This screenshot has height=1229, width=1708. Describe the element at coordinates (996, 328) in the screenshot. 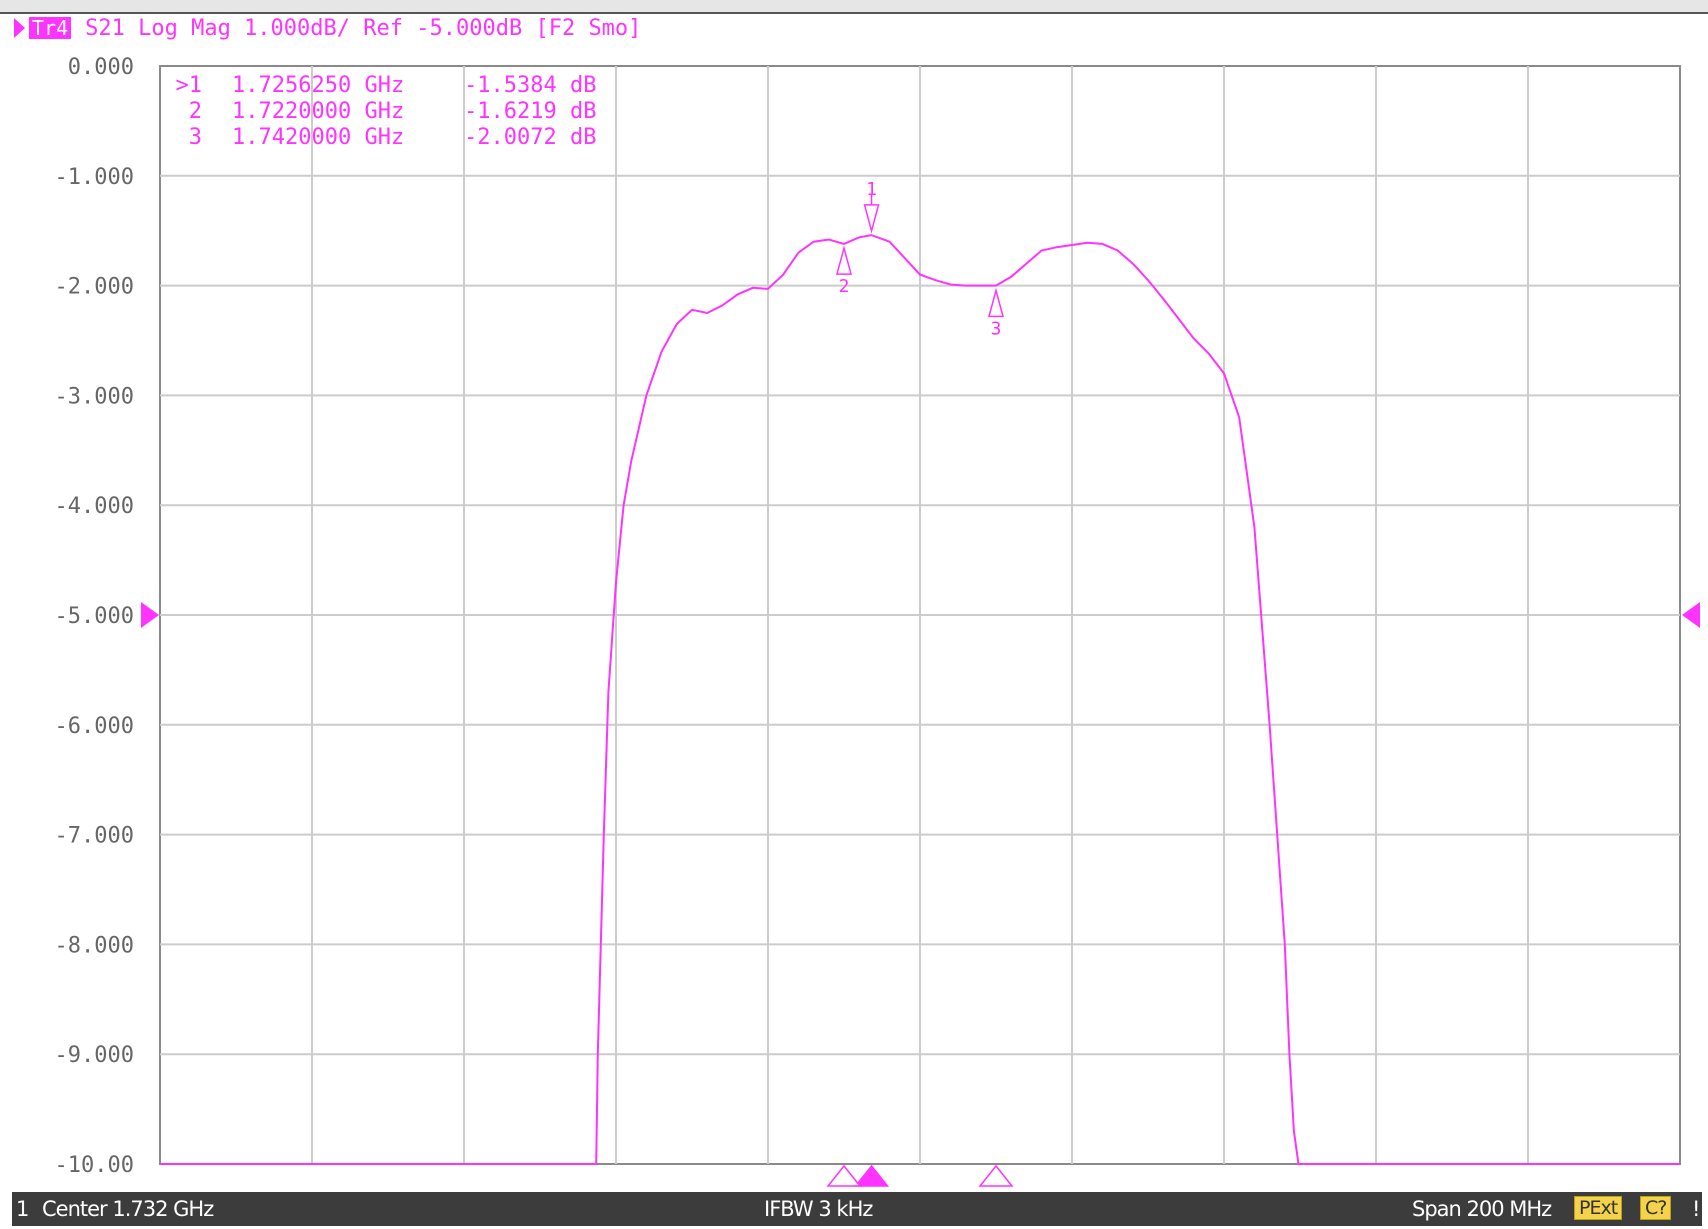

I see `marker-label: 3` at that location.